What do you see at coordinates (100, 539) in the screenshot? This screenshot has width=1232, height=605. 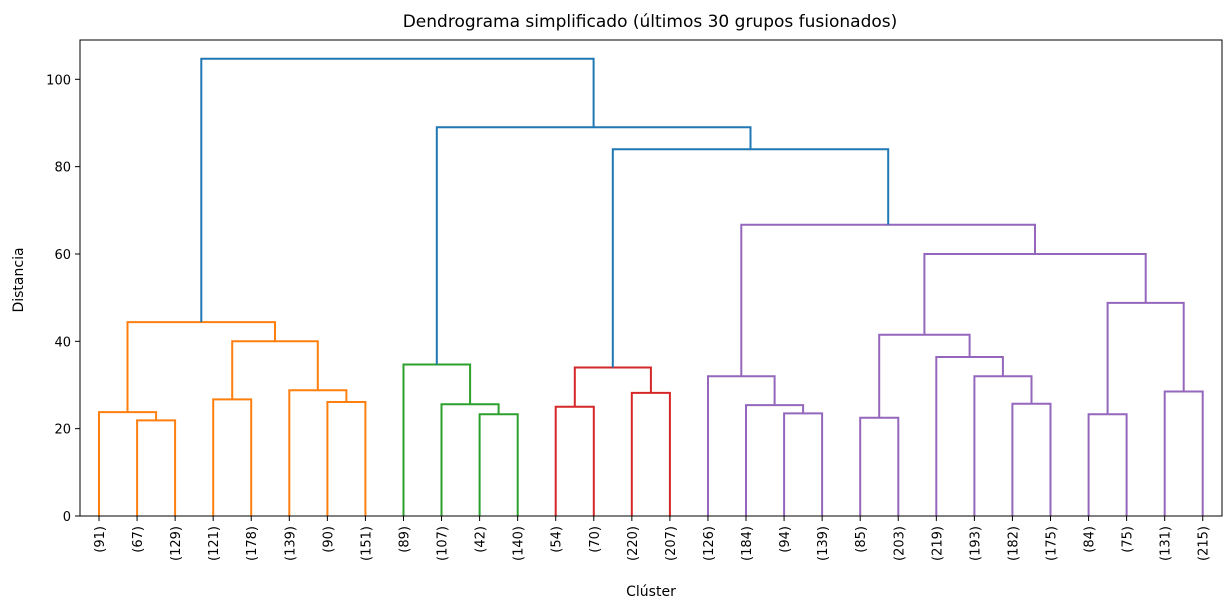 I see `x-tick-label: (91)` at bounding box center [100, 539].